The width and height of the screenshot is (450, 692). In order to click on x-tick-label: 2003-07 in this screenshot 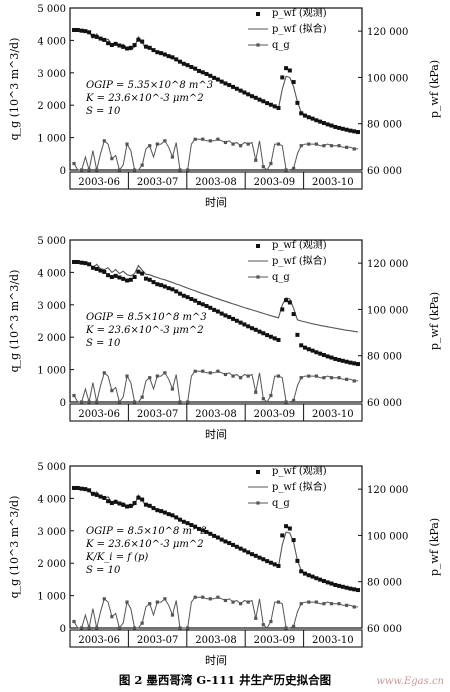, I will do `click(158, 414)`.